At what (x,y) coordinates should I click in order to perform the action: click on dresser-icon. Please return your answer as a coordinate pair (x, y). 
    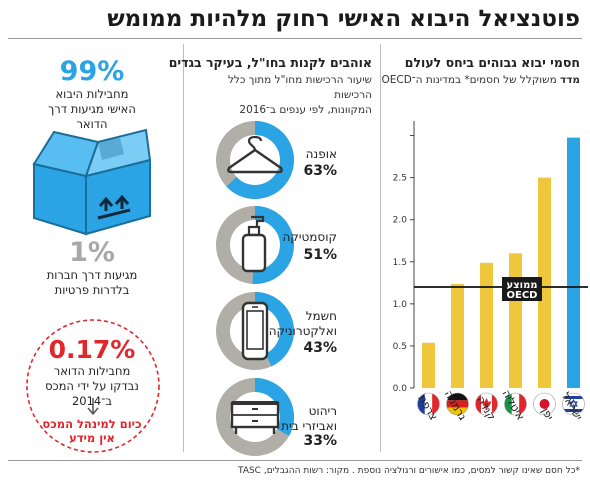
    Looking at the image, I should click on (255, 417).